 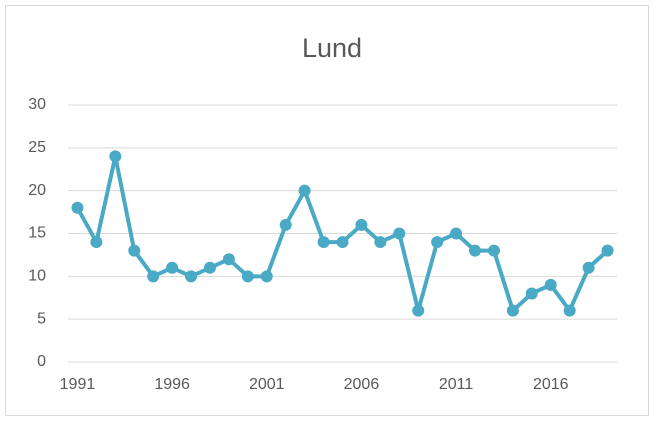 What do you see at coordinates (37, 104) in the screenshot?
I see `y-tick-label: 30` at bounding box center [37, 104].